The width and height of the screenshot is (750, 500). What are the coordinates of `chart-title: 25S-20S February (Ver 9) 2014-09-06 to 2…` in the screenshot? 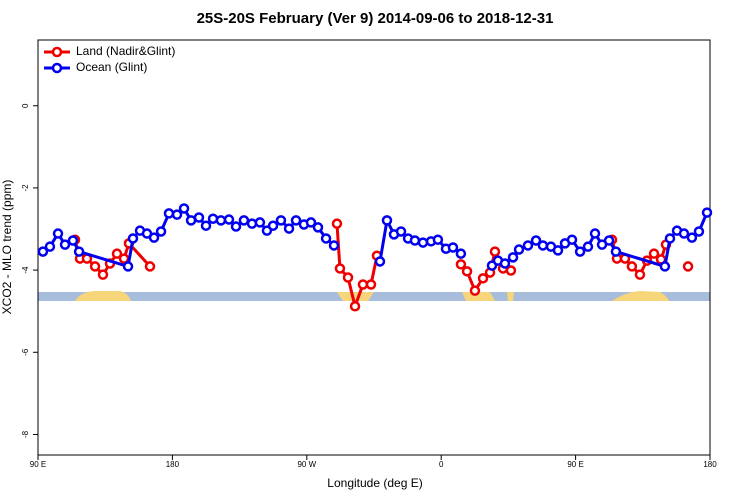 It's located at (375, 18).